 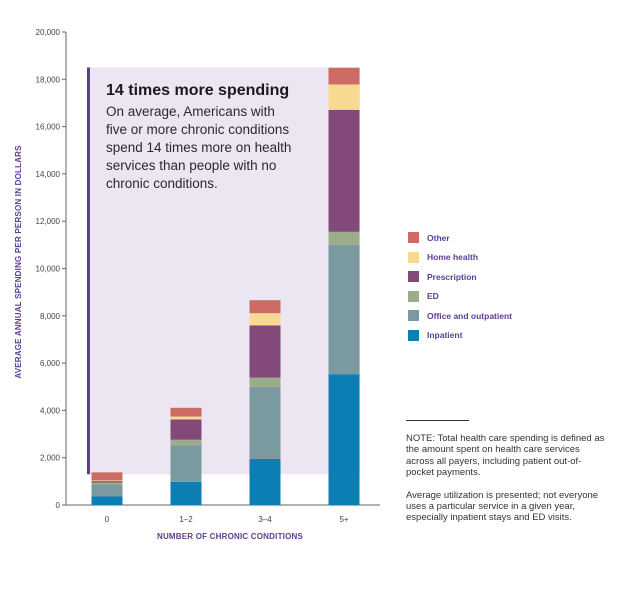 I want to click on legend-swatch-other, so click(x=413, y=237).